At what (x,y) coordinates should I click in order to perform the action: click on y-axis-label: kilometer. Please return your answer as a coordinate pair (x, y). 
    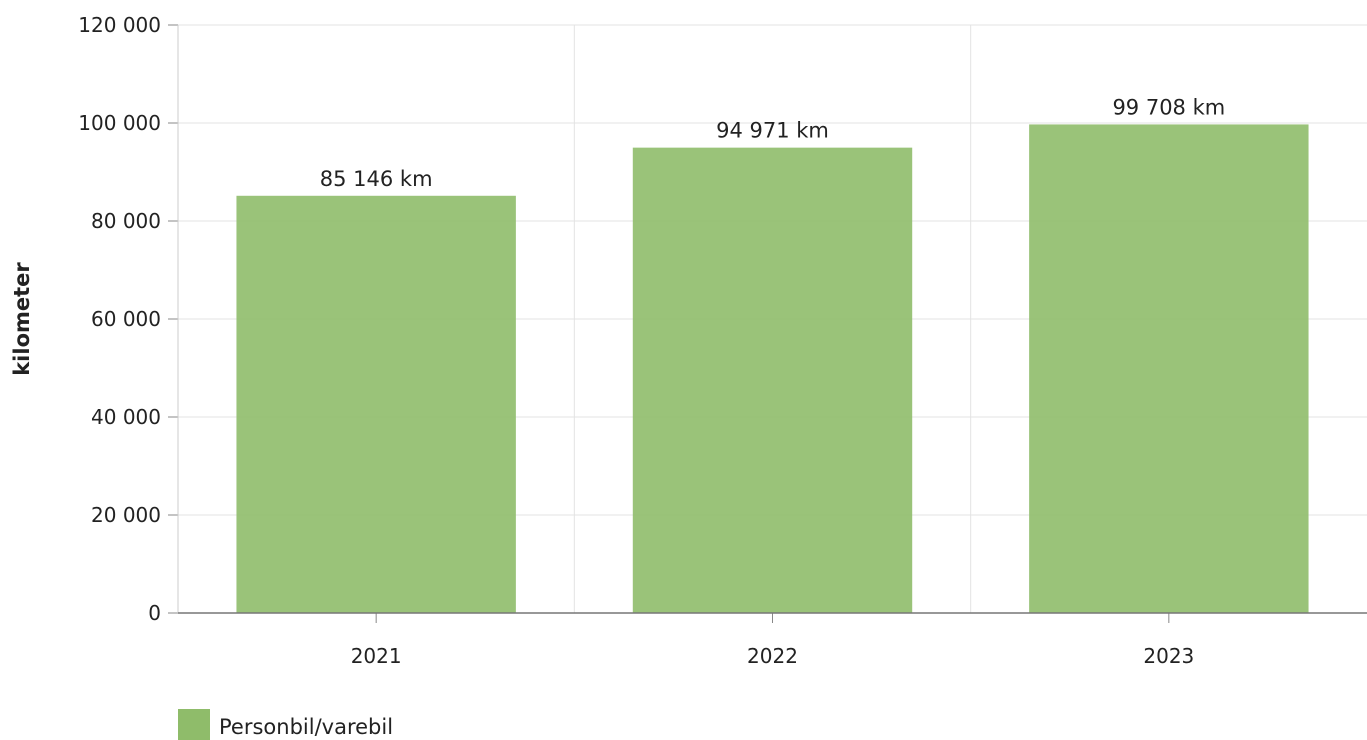
    Looking at the image, I should click on (22, 319).